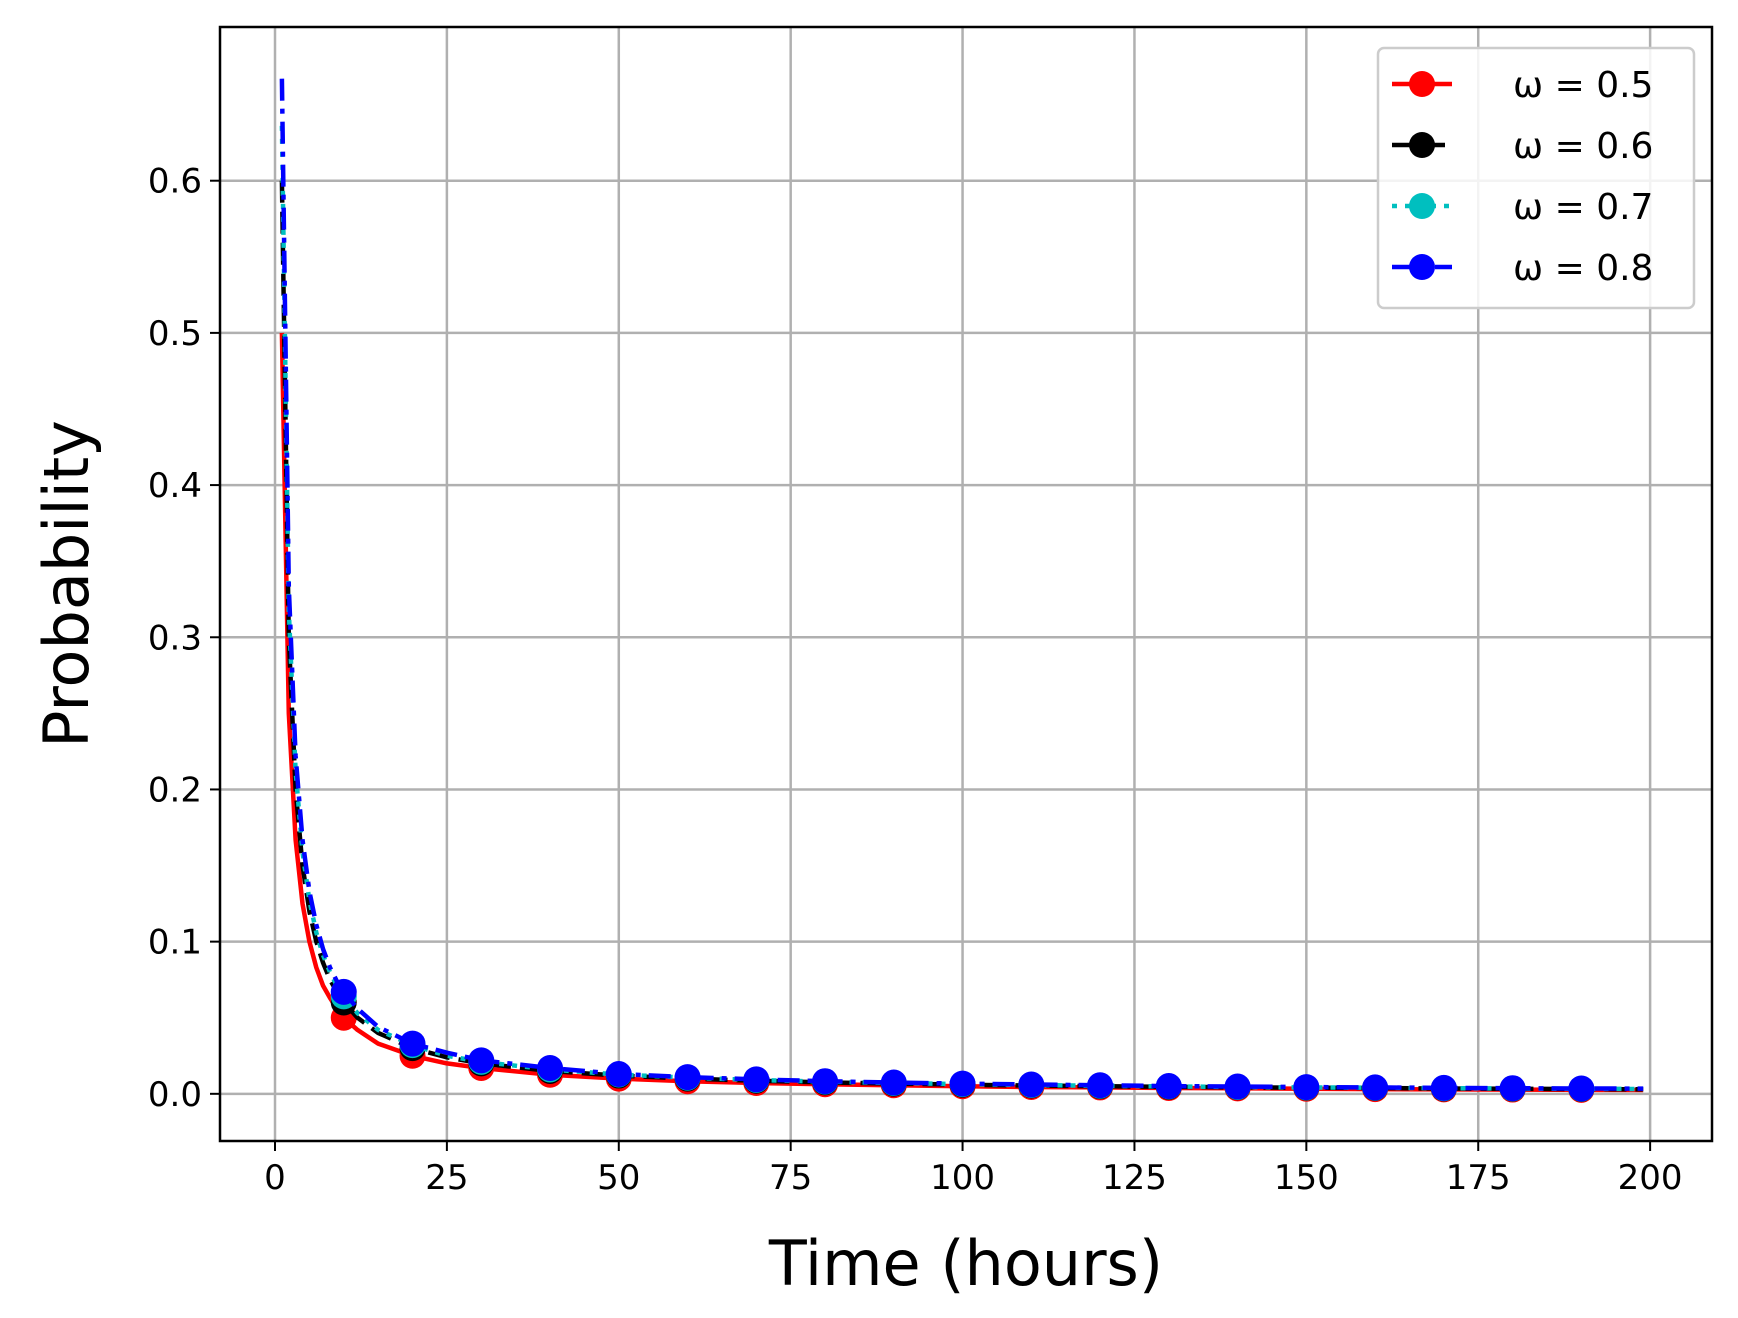 The height and width of the screenshot is (1318, 1738). What do you see at coordinates (1583, 268) in the screenshot?
I see `legend-label-4: ω = 0.8` at bounding box center [1583, 268].